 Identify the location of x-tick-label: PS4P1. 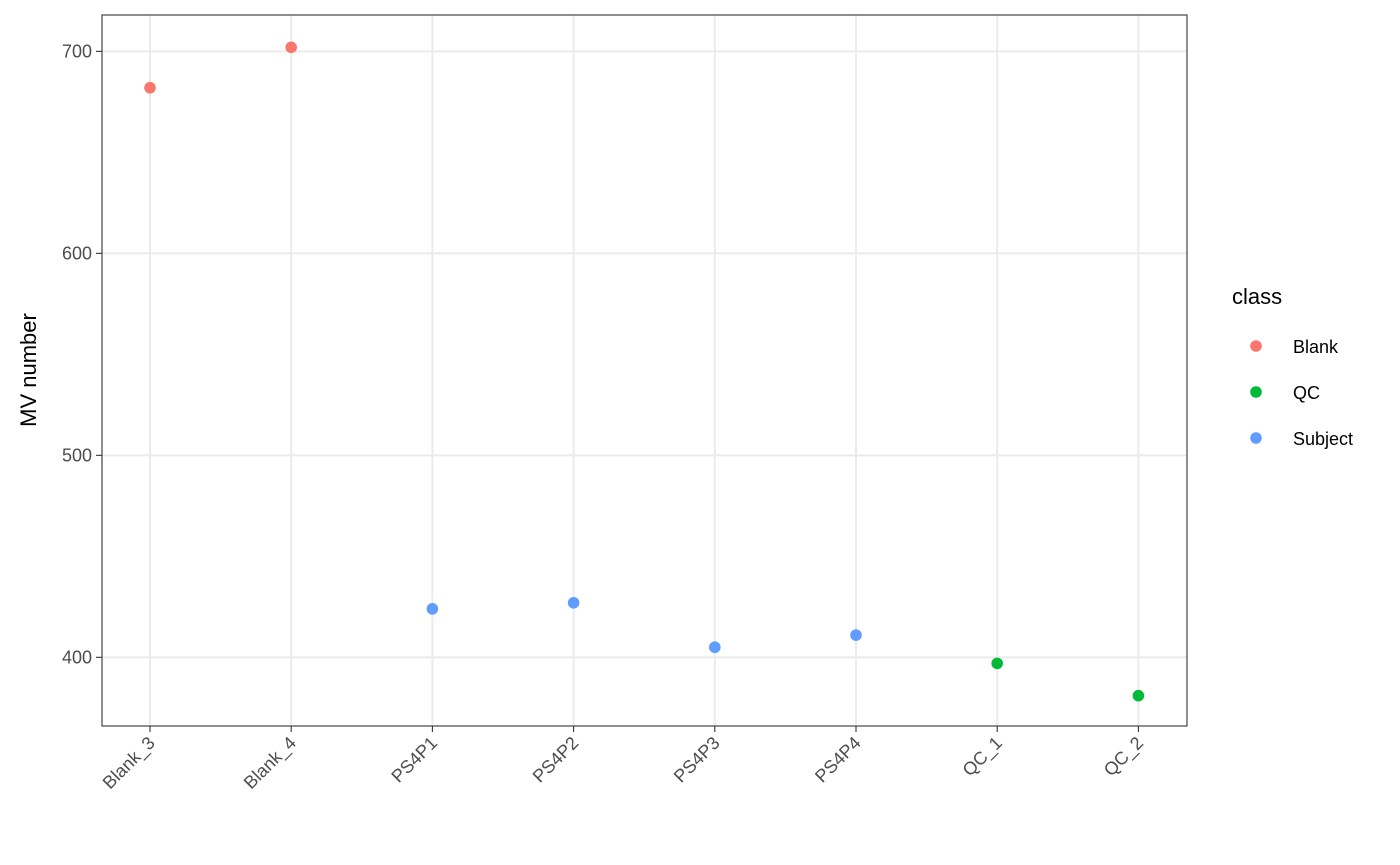
(414, 760).